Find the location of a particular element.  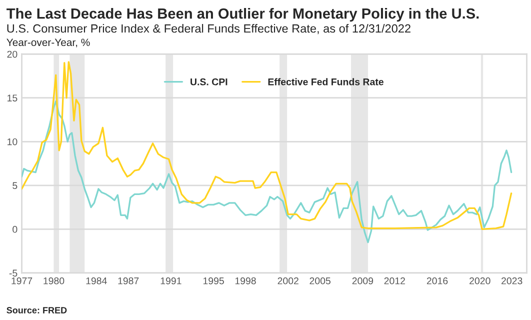

x-tick-label: 1980 is located at coordinates (54, 280).